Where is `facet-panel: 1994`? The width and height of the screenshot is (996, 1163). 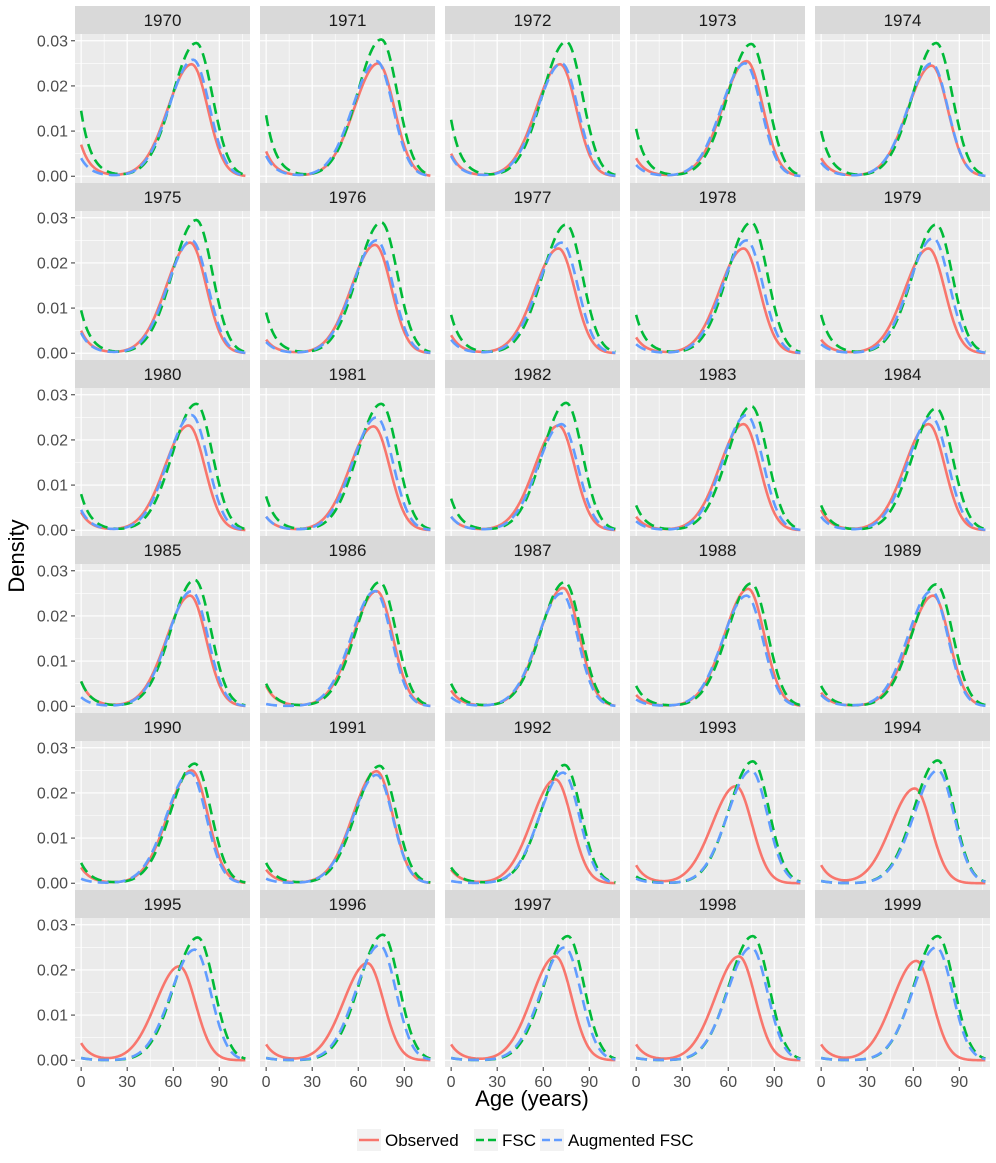 facet-panel: 1994 is located at coordinates (902, 801).